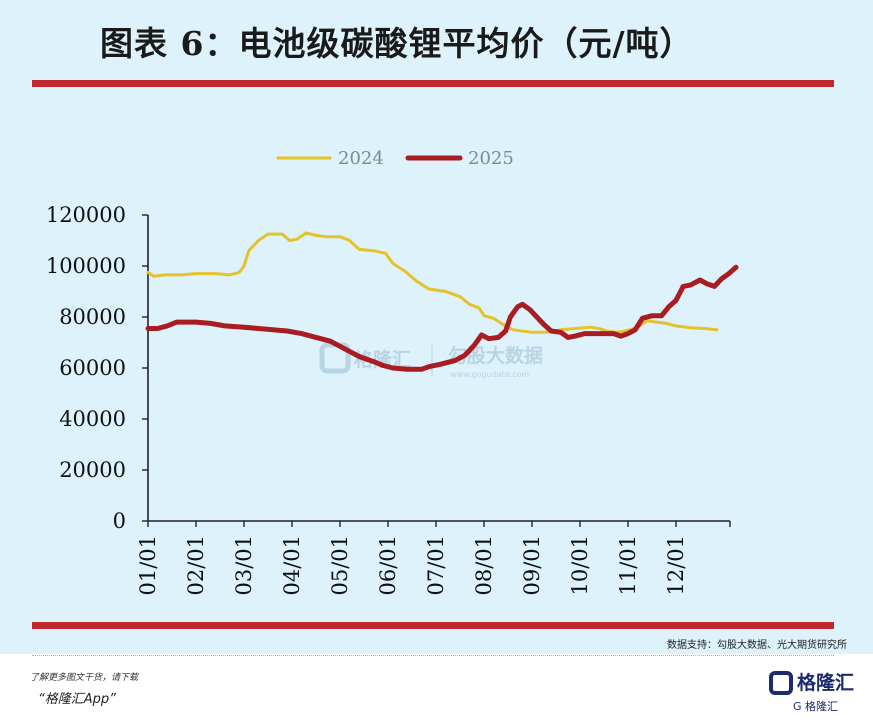  Describe the element at coordinates (395, 158) in the screenshot. I see `legend: 2024 2025` at that location.